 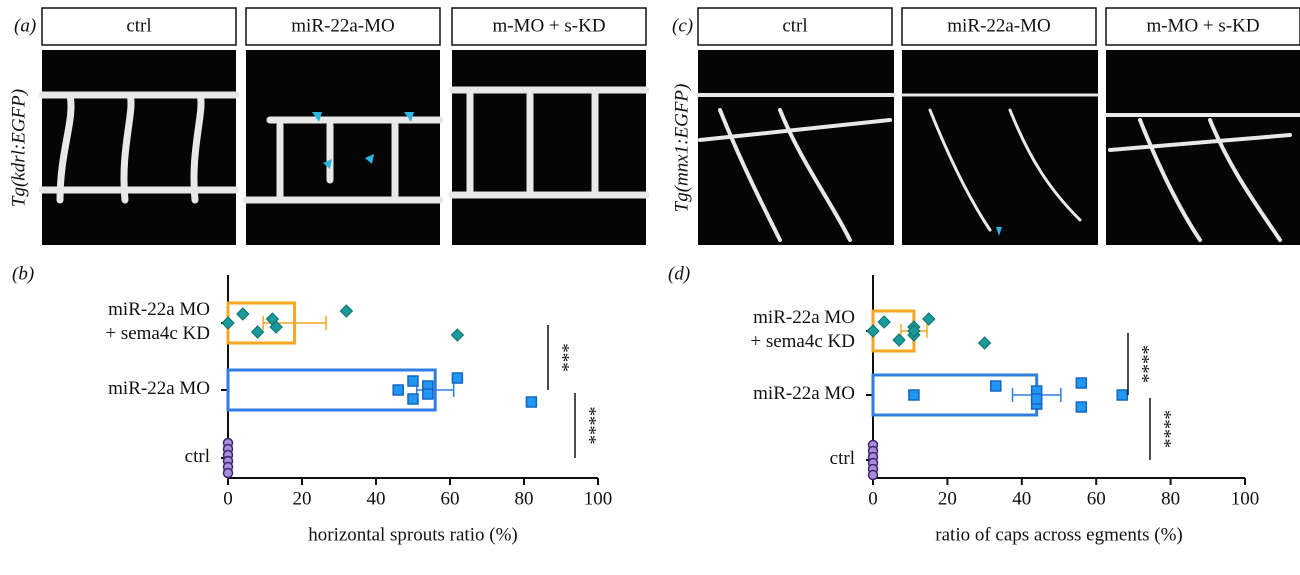 What do you see at coordinates (1058, 534) in the screenshot?
I see `x-axis-label: ratio of caps across egments (%)` at bounding box center [1058, 534].